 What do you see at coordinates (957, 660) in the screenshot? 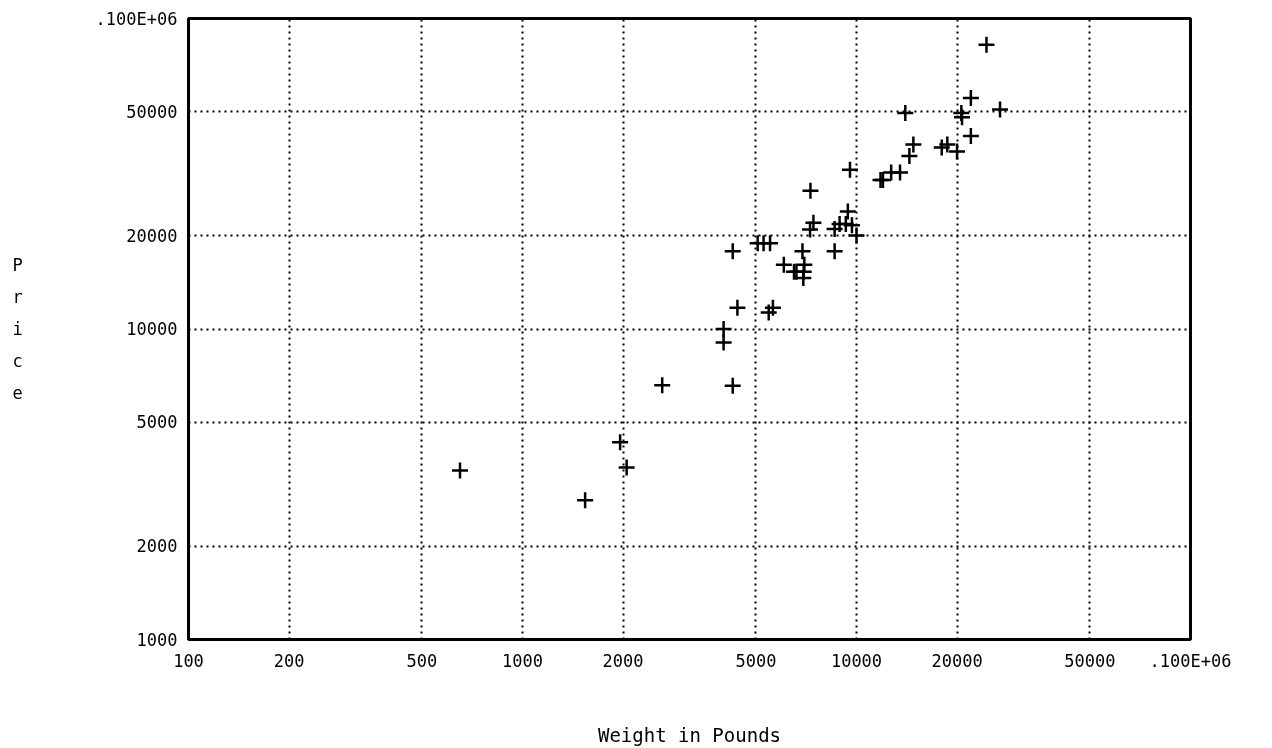
I see `x-tick-label: 20000` at bounding box center [957, 660].